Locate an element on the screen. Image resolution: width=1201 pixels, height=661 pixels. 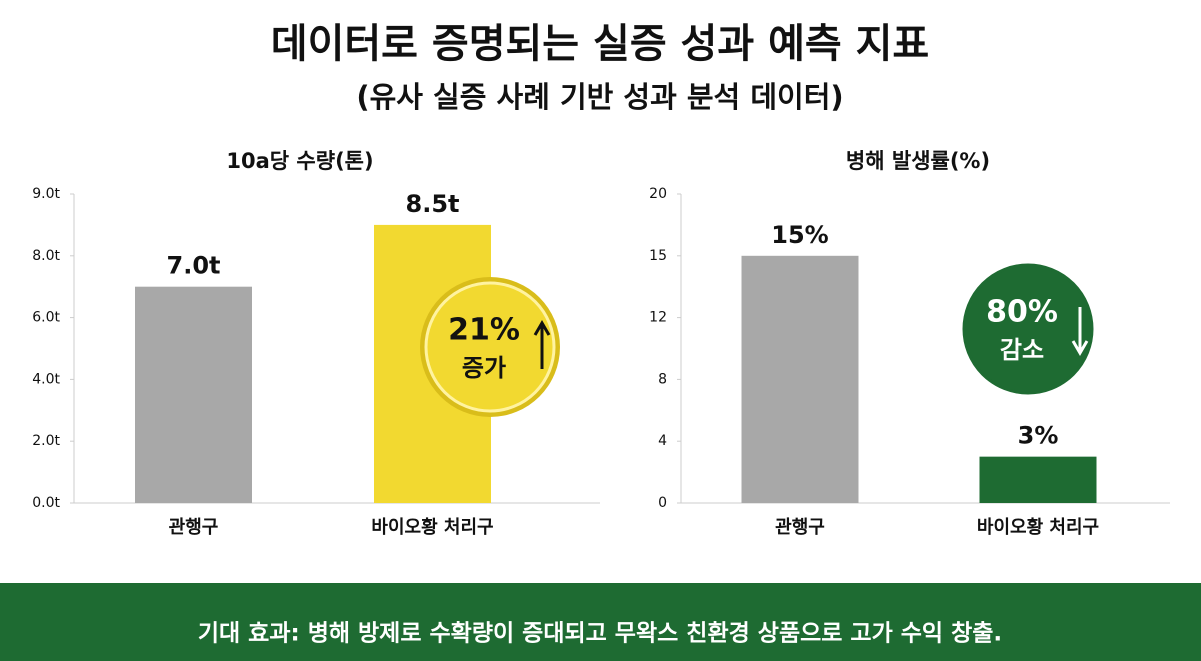
y-tick-label: 8 is located at coordinates (662, 379).